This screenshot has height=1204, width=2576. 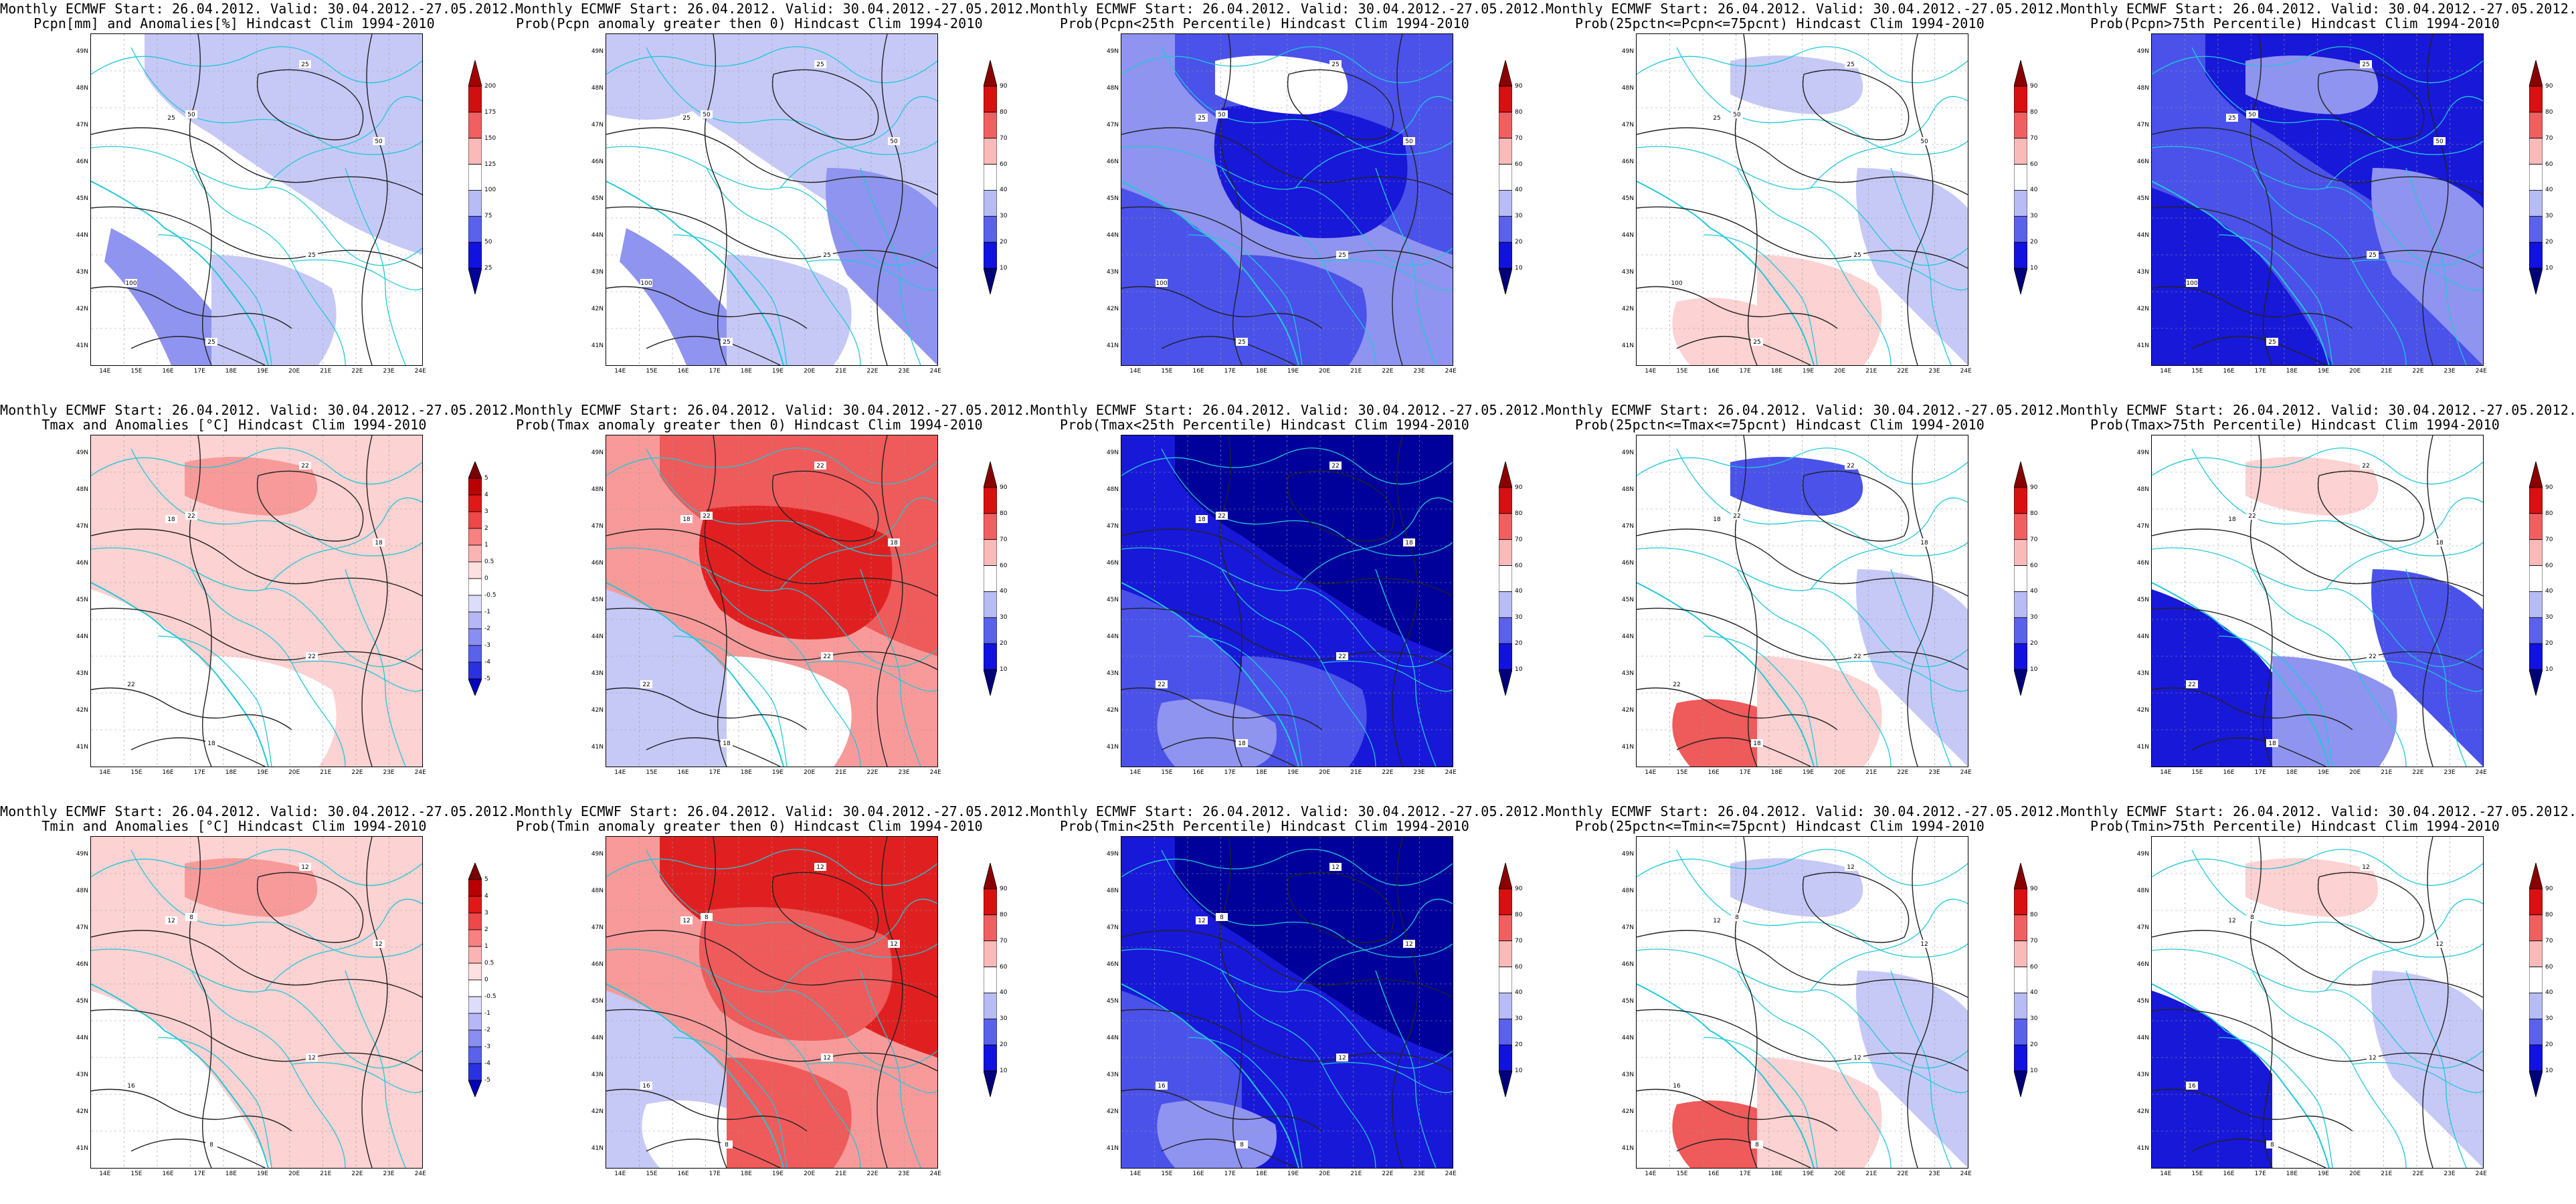 What do you see at coordinates (1857, 1058) in the screenshot?
I see `isoline-label: 12` at bounding box center [1857, 1058].